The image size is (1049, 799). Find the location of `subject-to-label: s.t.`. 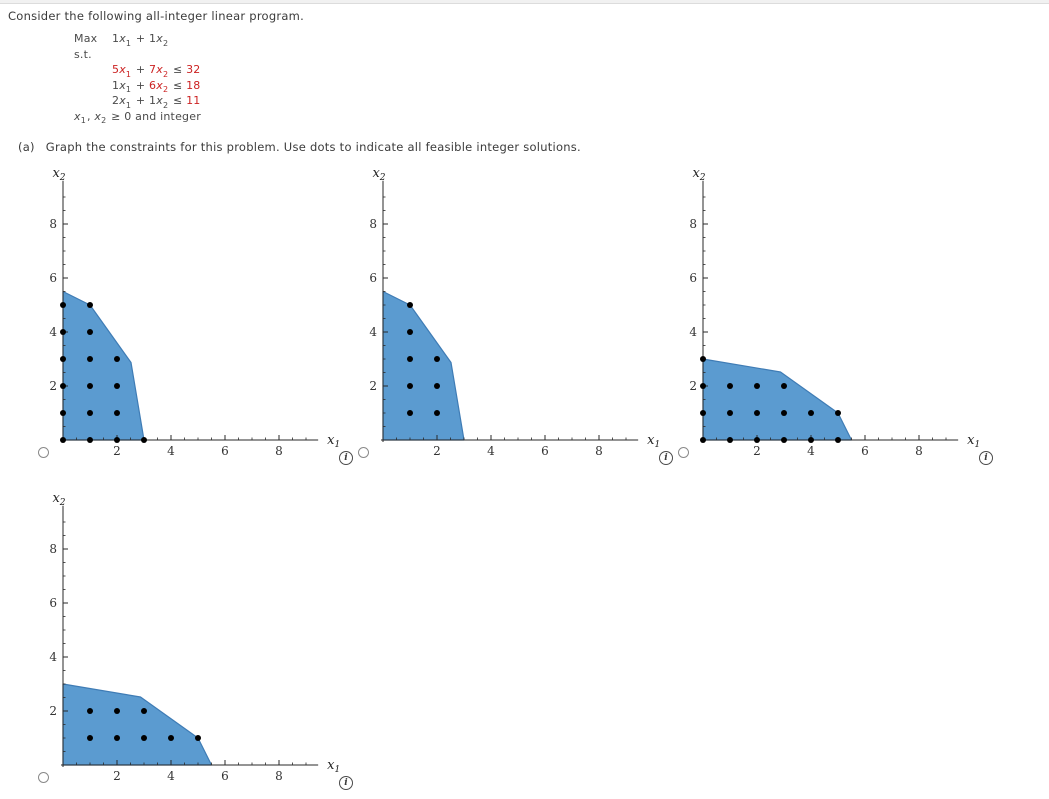

subject-to-label: s.t. is located at coordinates (83, 54).